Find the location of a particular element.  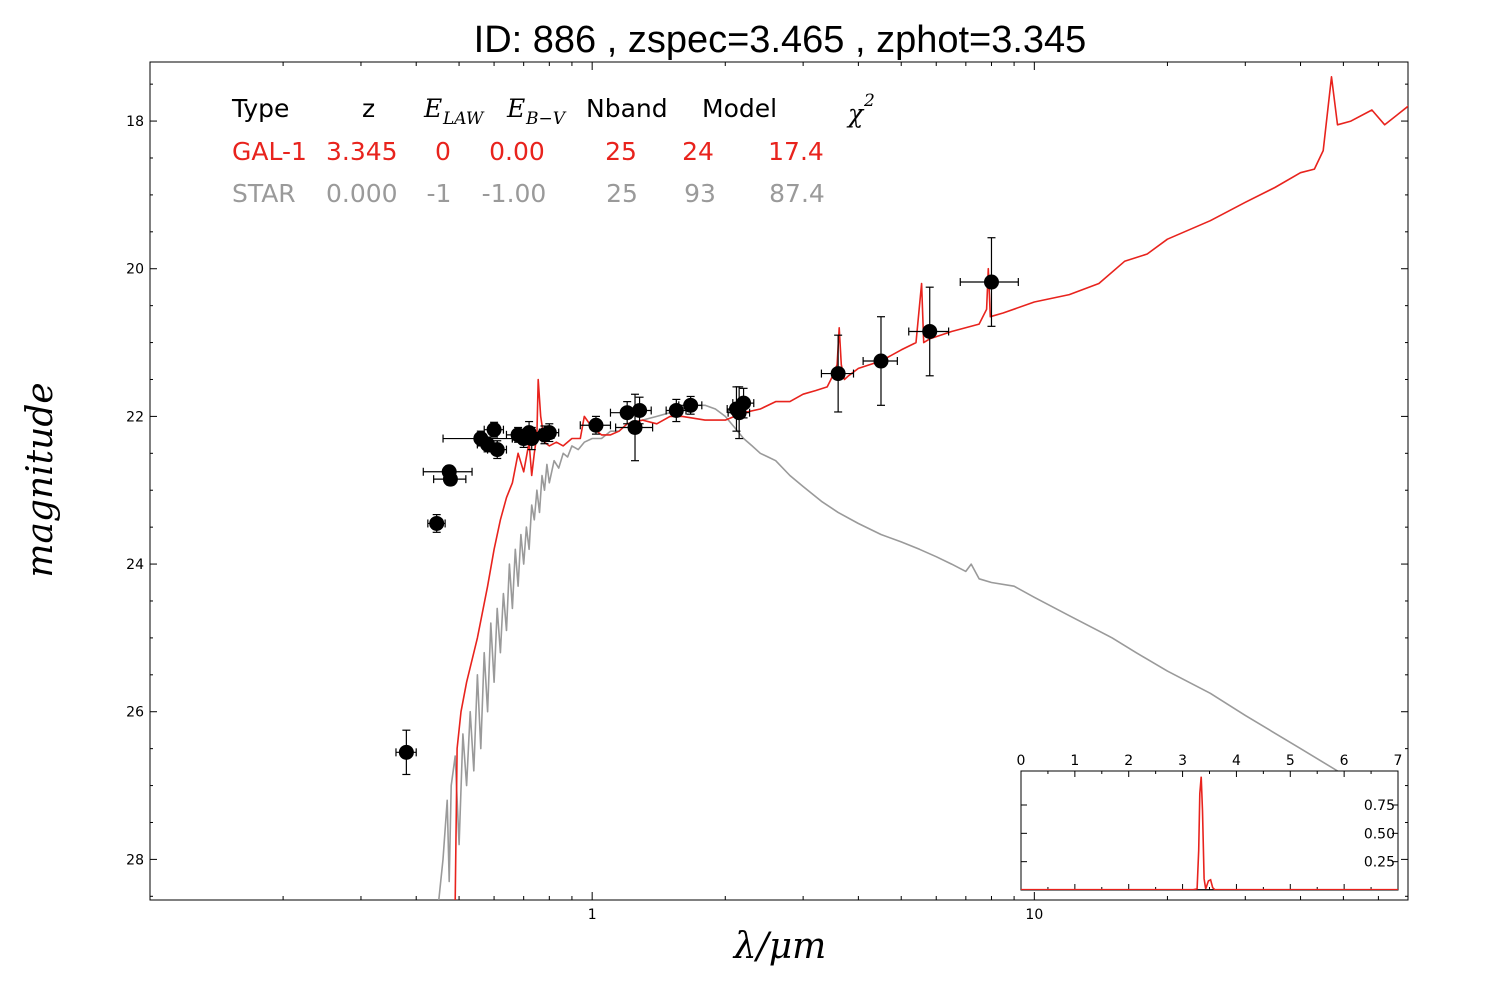

legend-row-star-chi2: 87.4 is located at coordinates (797, 193).